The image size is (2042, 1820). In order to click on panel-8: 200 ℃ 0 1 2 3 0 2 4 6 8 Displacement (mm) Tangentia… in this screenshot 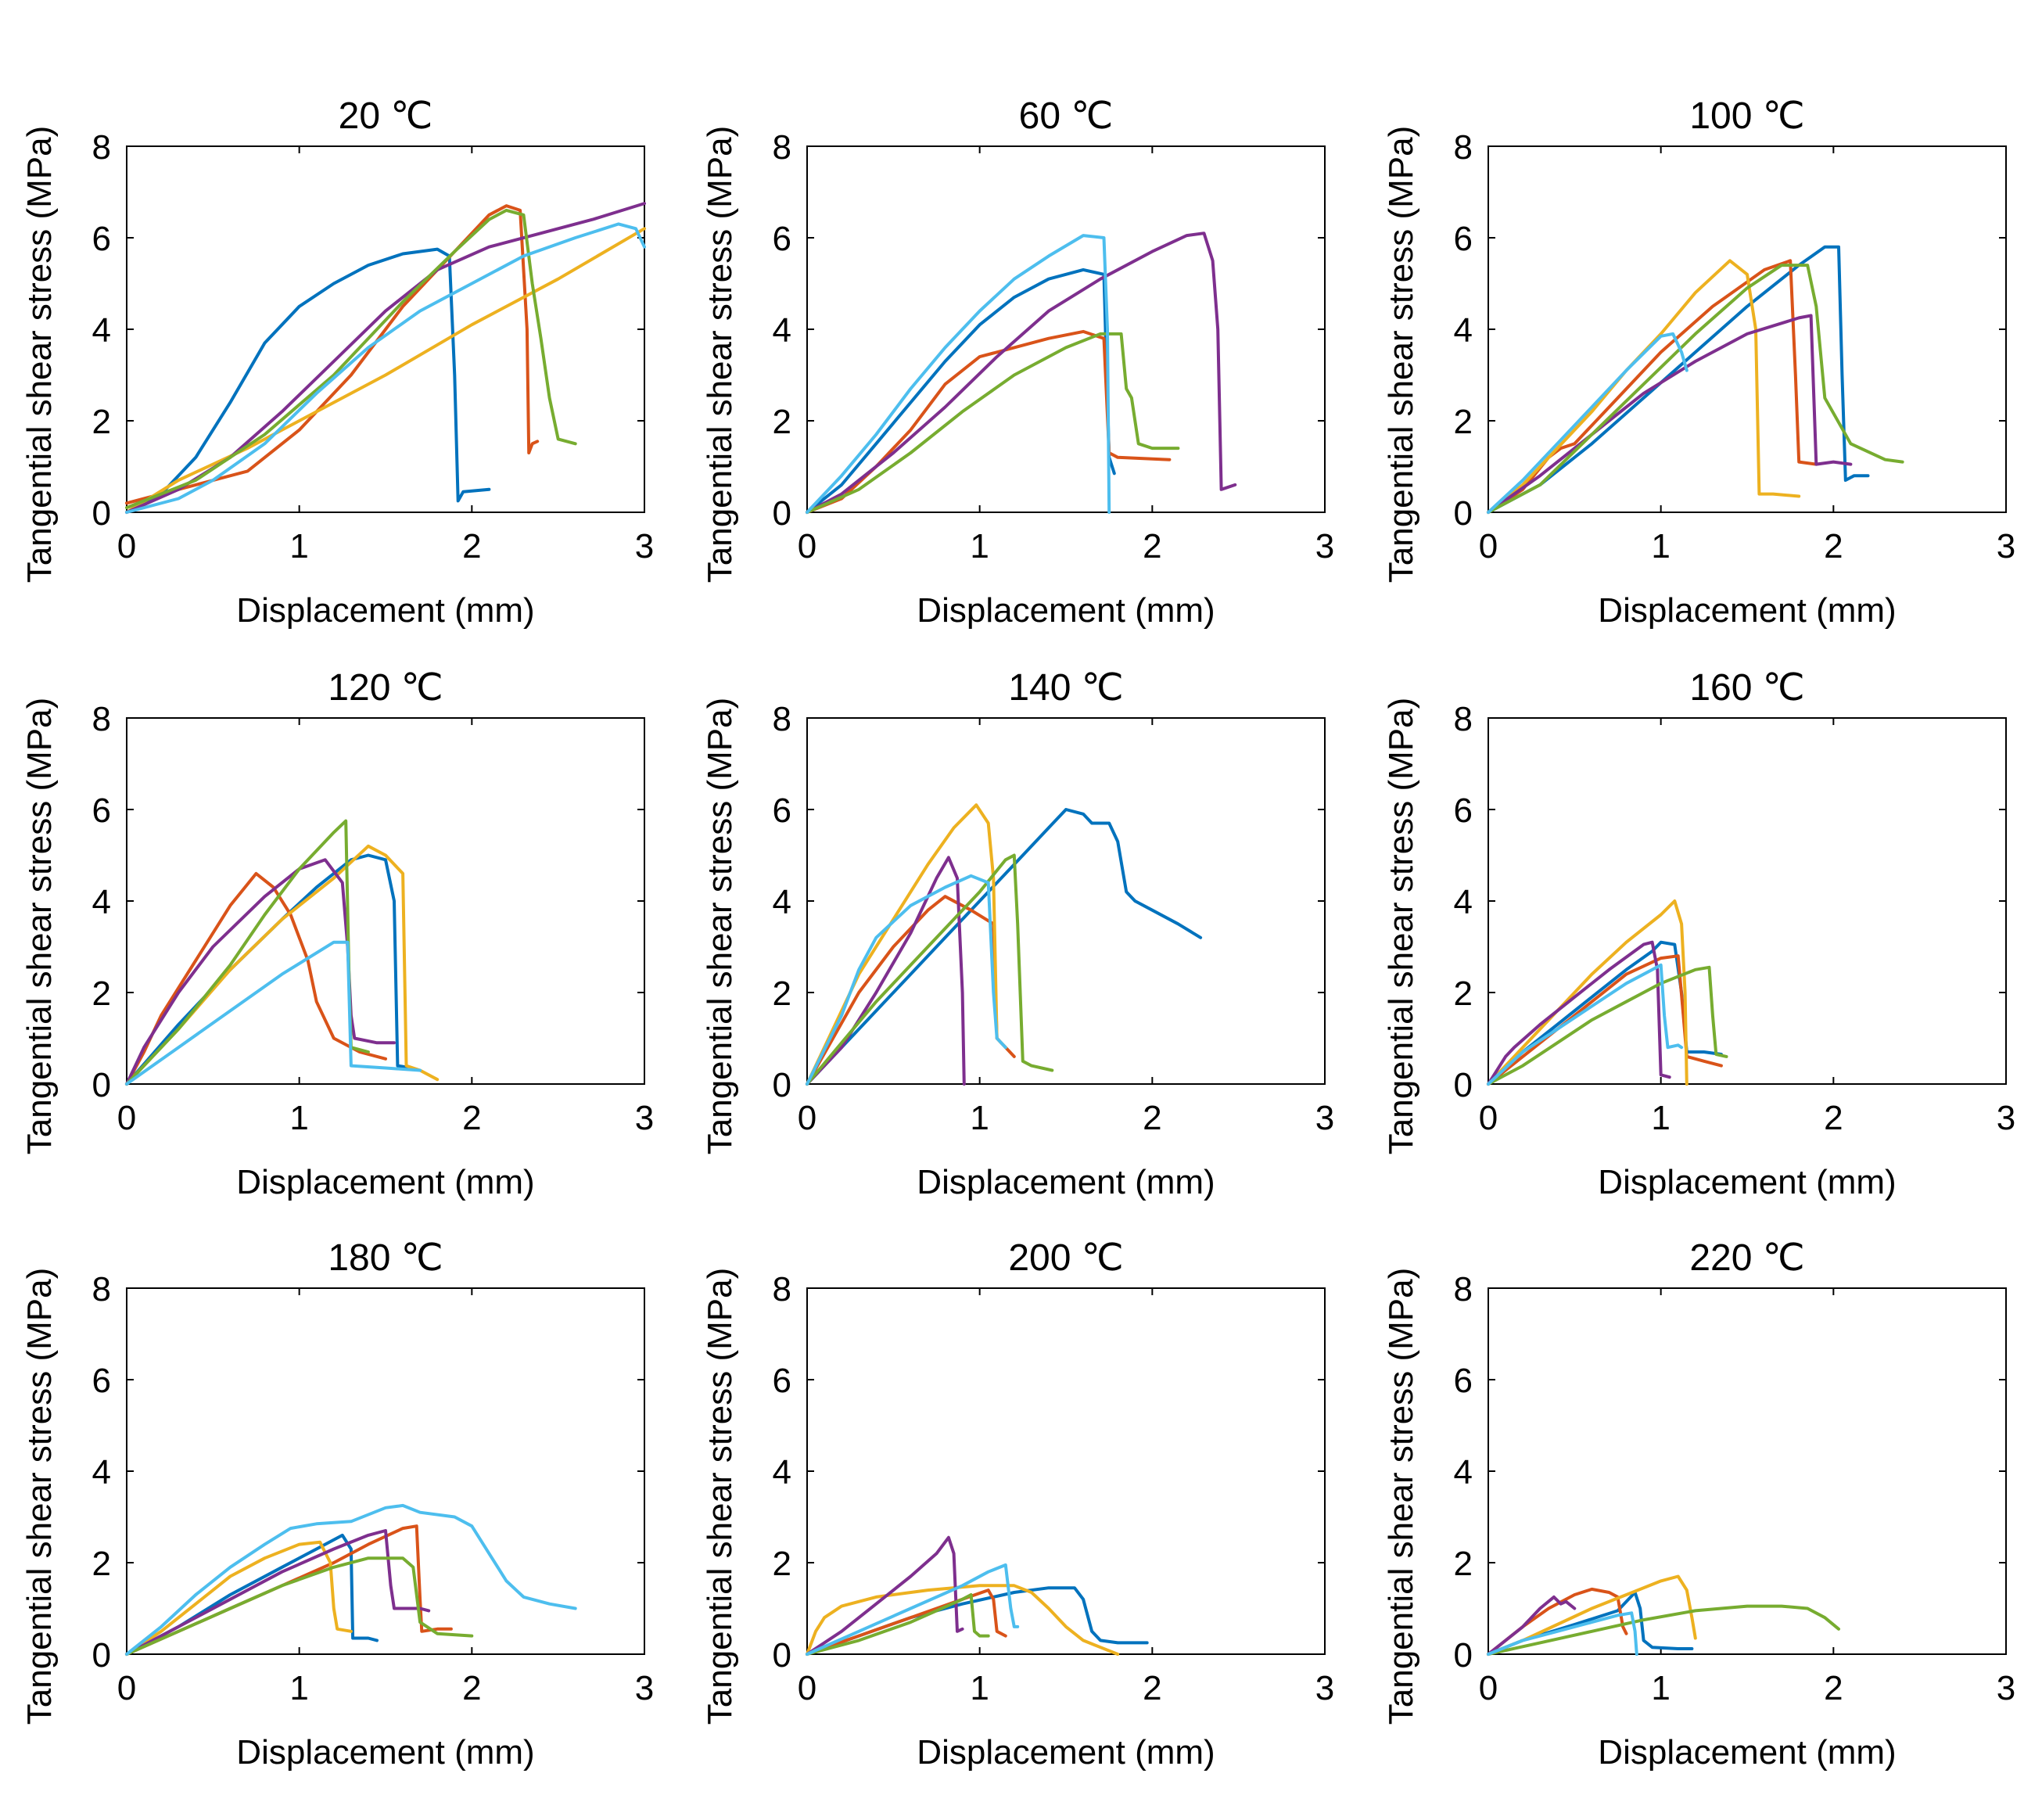, I will do `click(1017, 1504)`.